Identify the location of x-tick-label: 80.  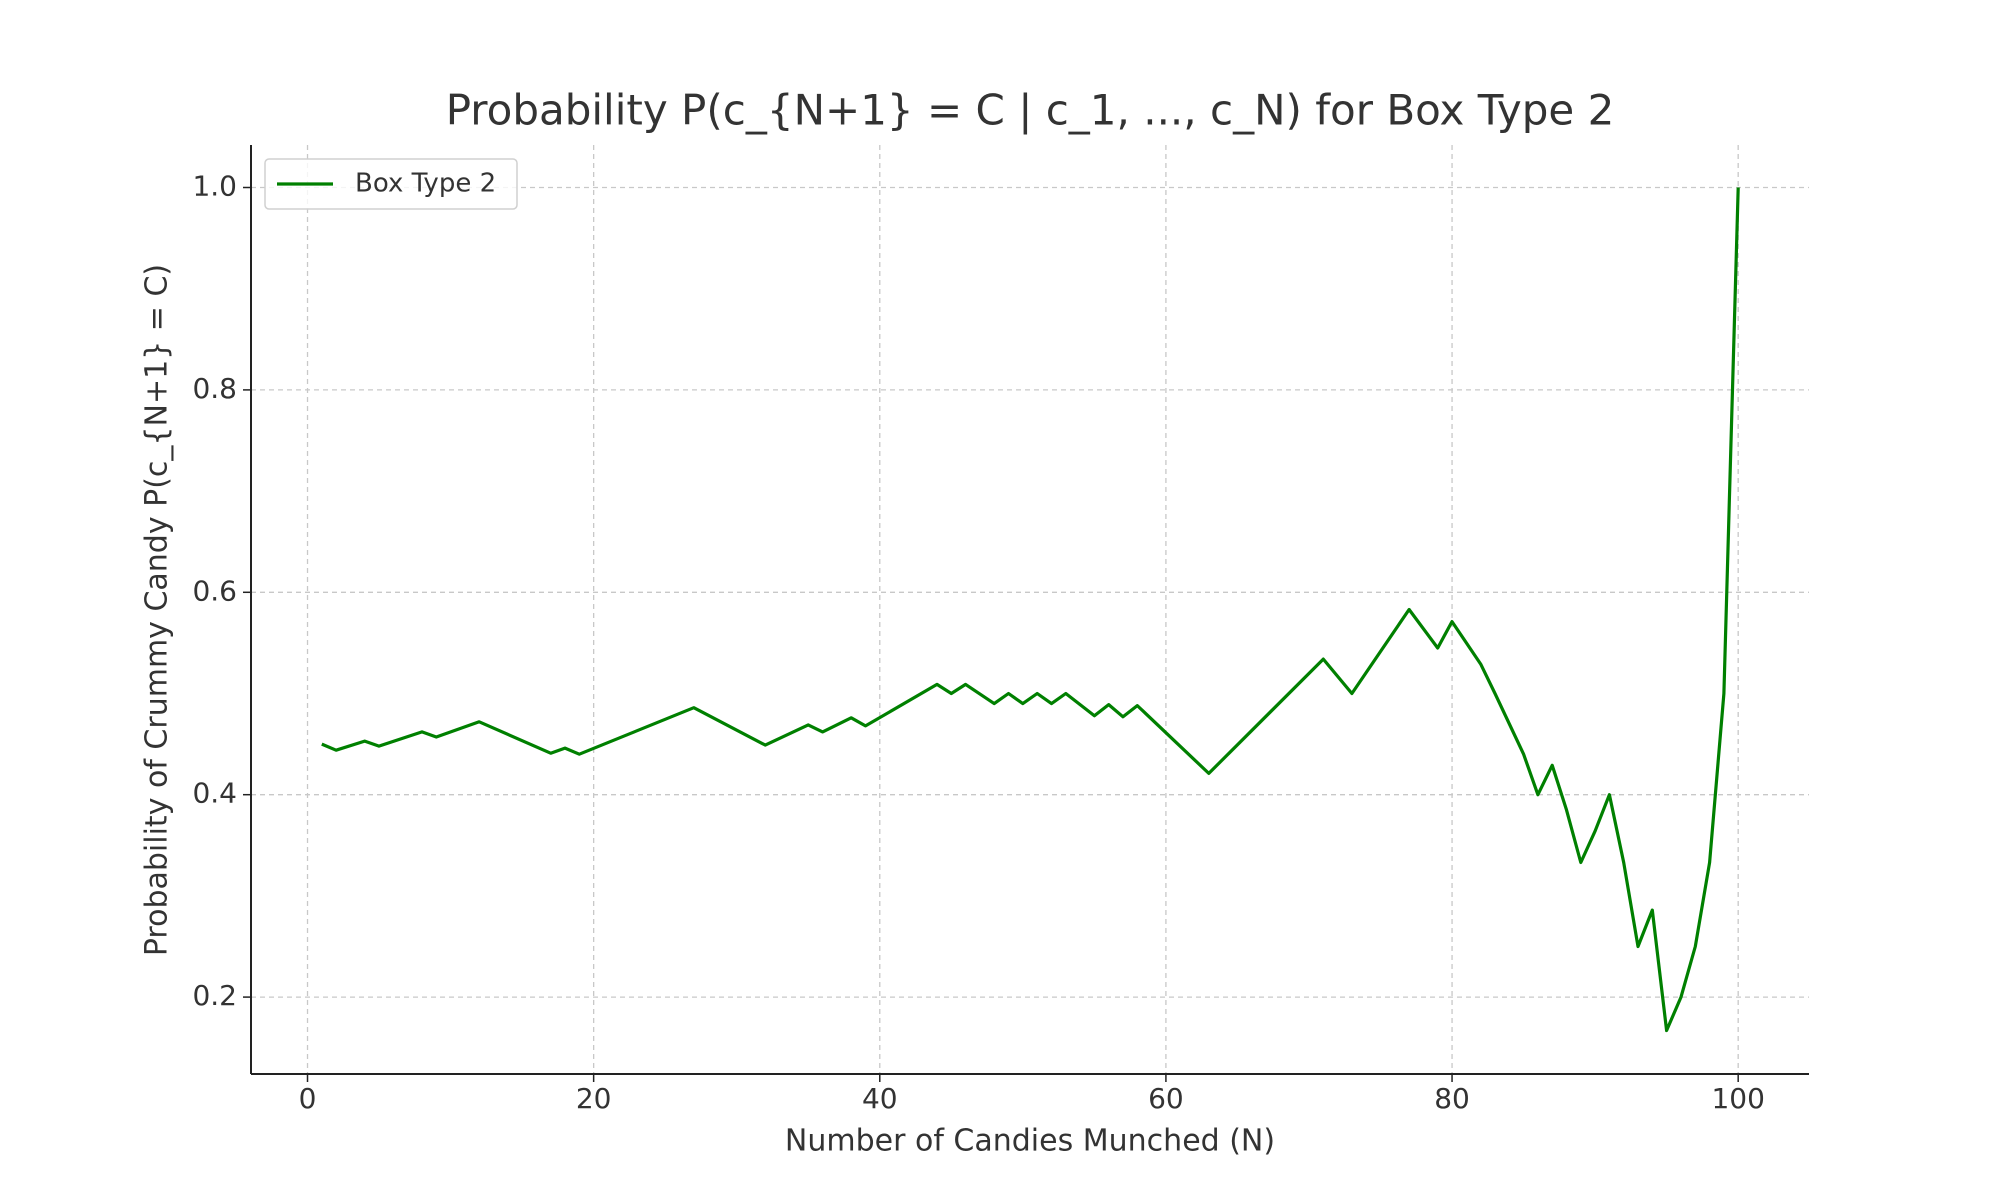
(1452, 1098).